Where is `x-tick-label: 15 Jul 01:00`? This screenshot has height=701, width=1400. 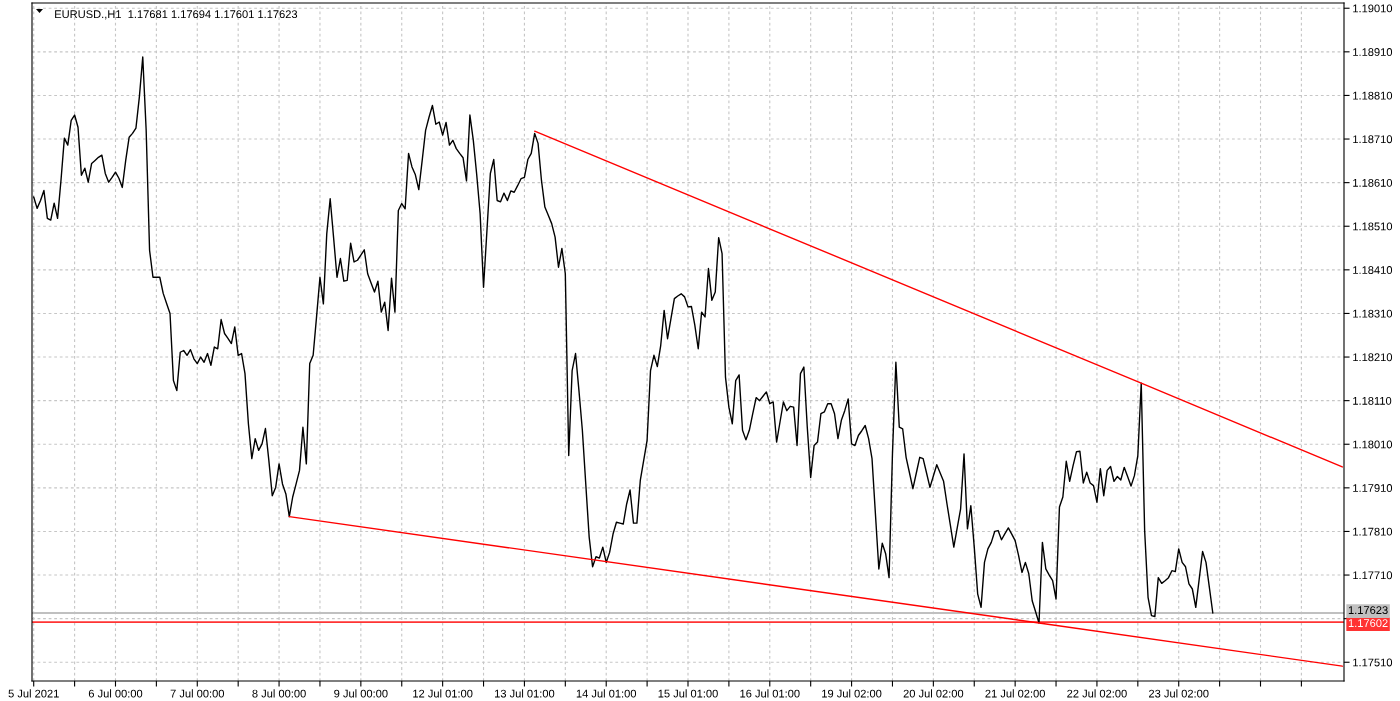
x-tick-label: 15 Jul 01:00 is located at coordinates (688, 693).